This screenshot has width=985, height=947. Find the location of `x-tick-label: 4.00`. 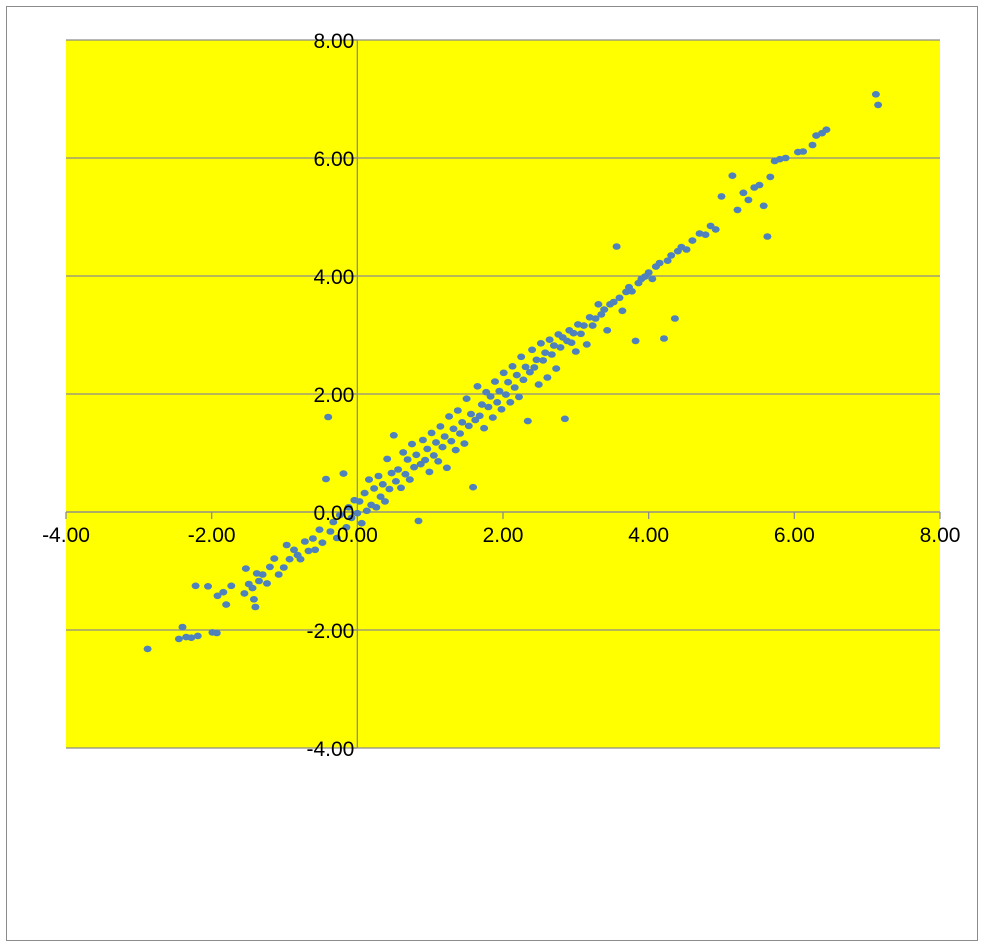

x-tick-label: 4.00 is located at coordinates (648, 535).